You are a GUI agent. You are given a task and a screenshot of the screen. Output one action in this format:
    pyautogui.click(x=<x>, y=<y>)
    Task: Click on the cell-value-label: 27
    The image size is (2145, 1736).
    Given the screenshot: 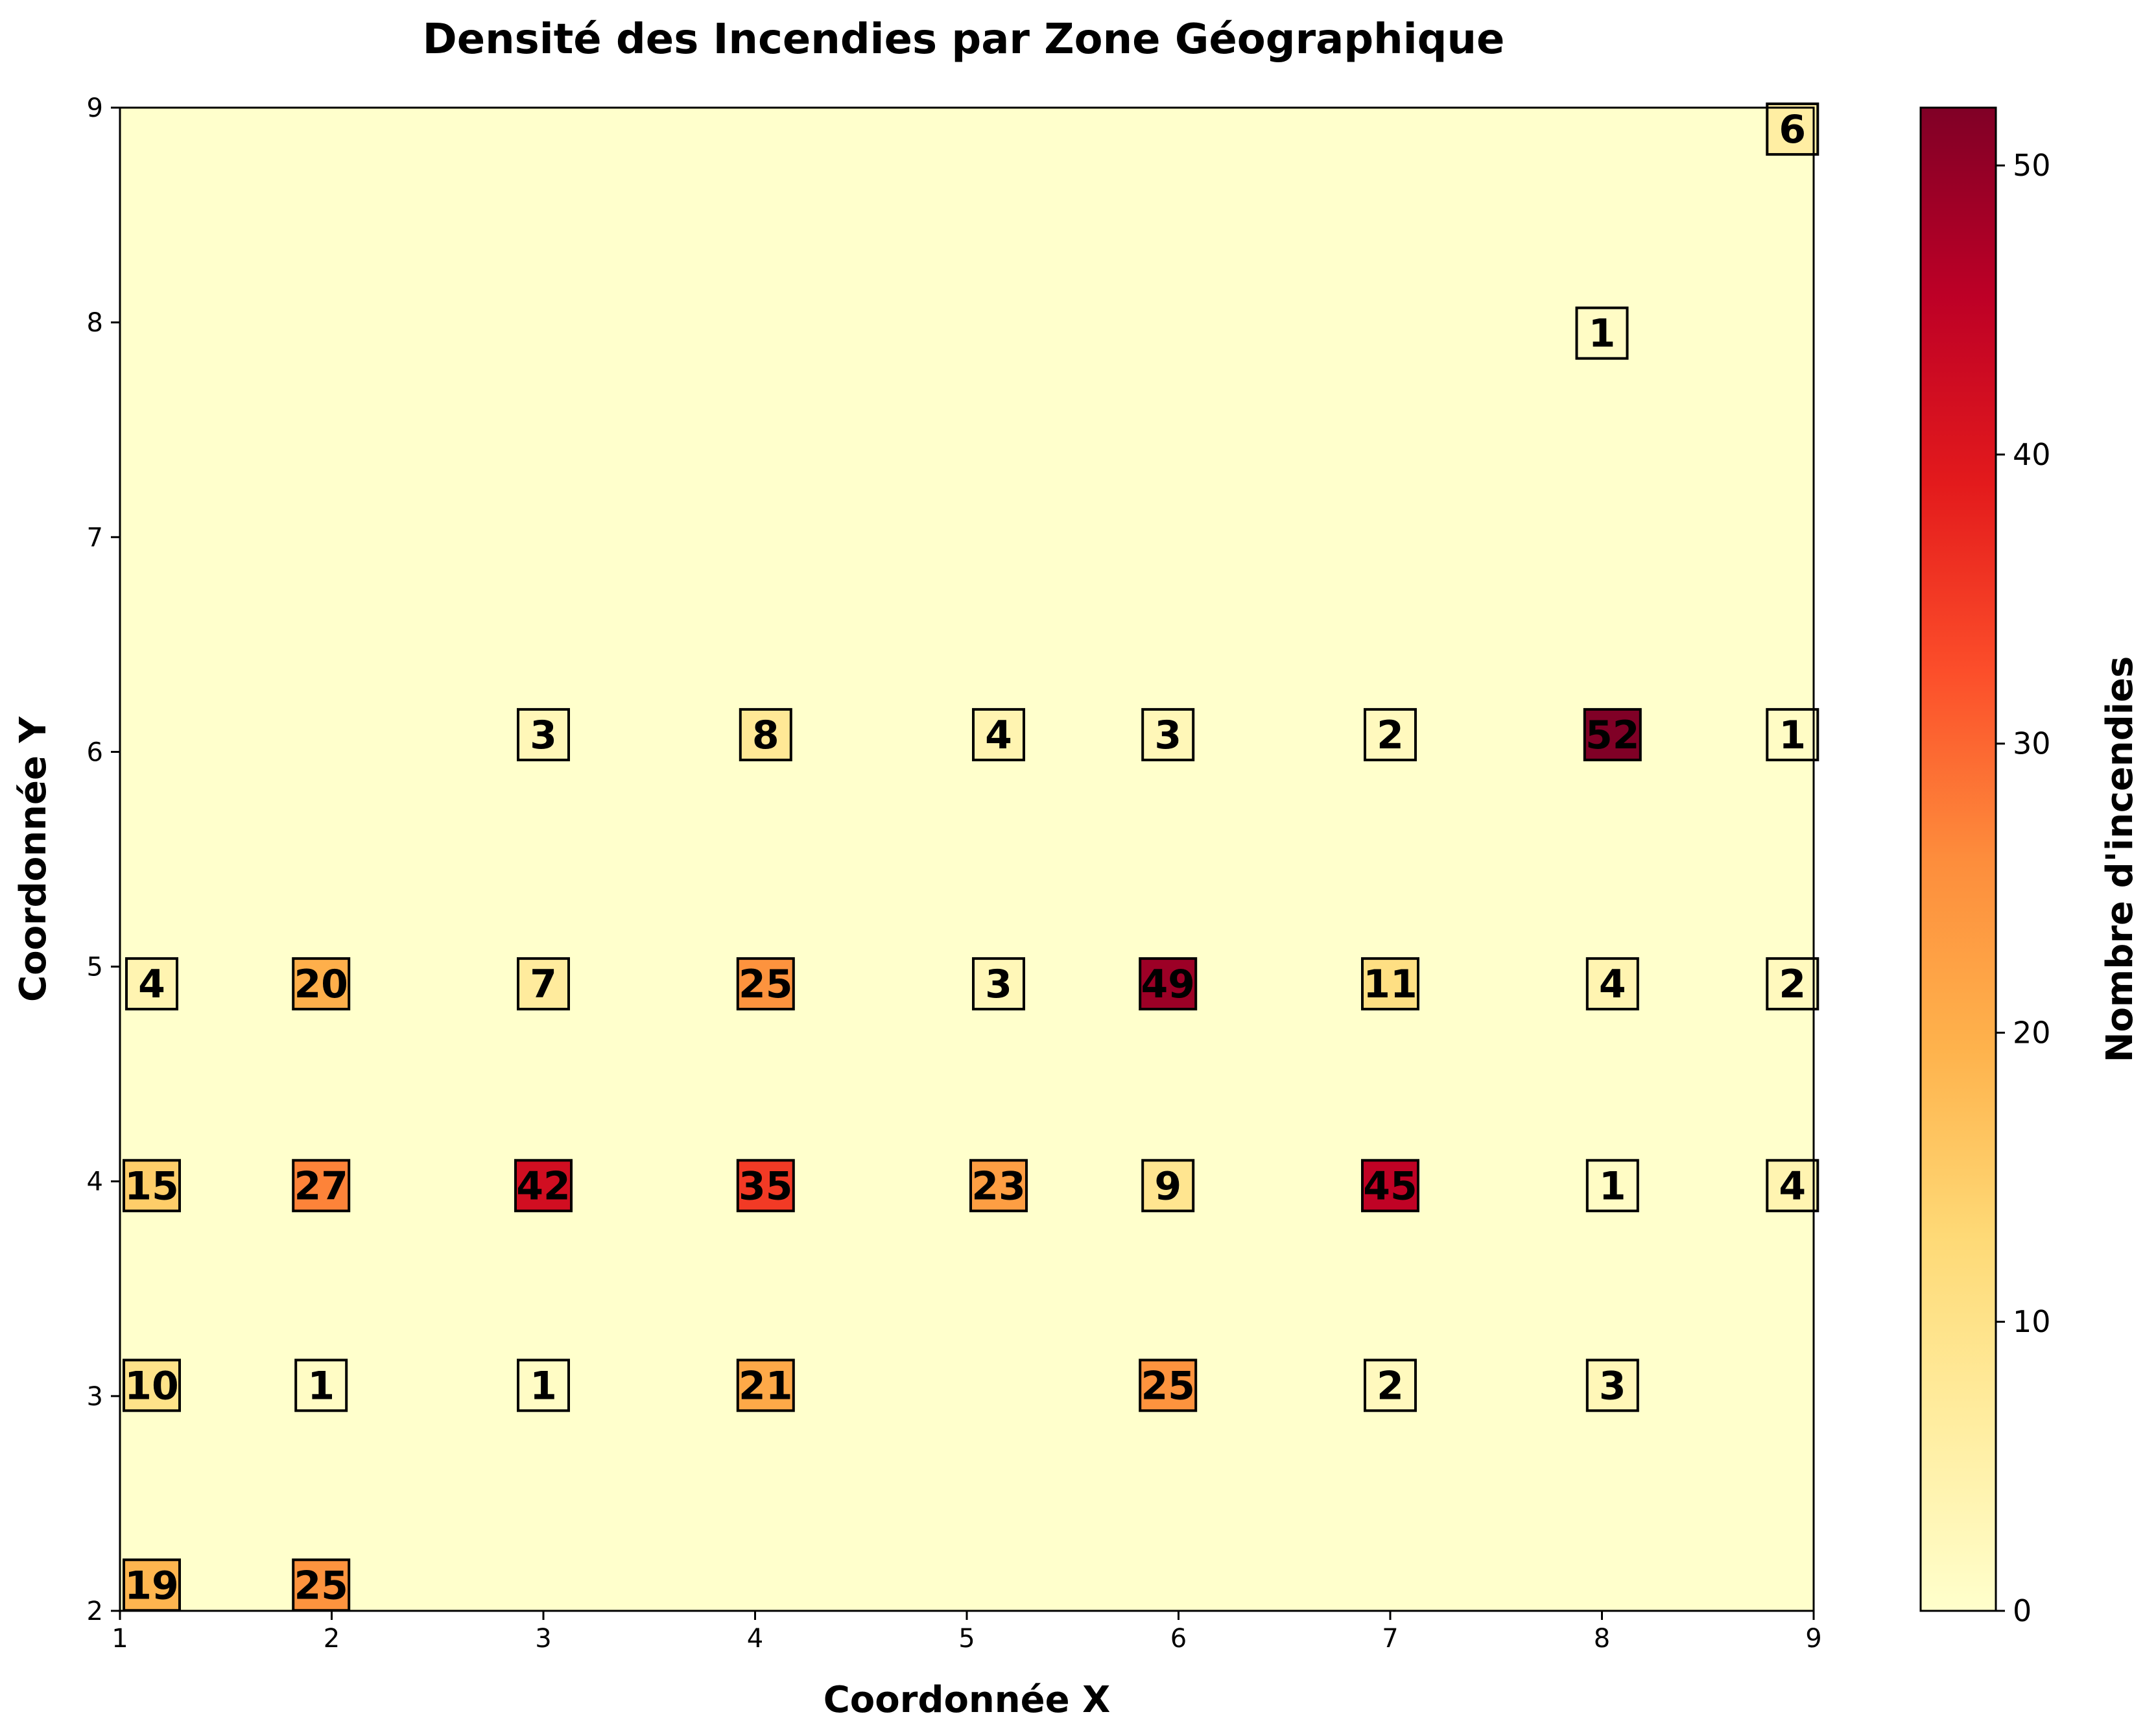 What is the action you would take?
    pyautogui.click(x=321, y=1186)
    